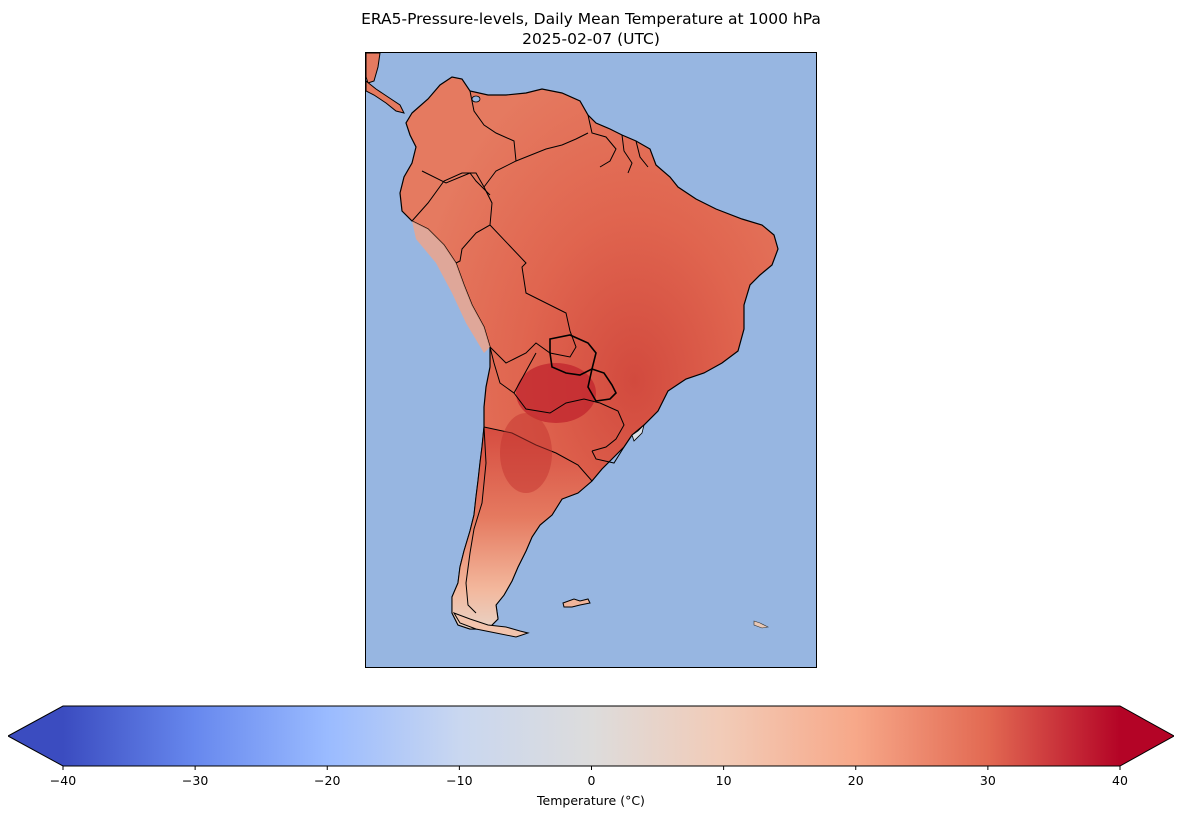 The height and width of the screenshot is (819, 1182). What do you see at coordinates (451, 287) in the screenshot?
I see `andes-region` at bounding box center [451, 287].